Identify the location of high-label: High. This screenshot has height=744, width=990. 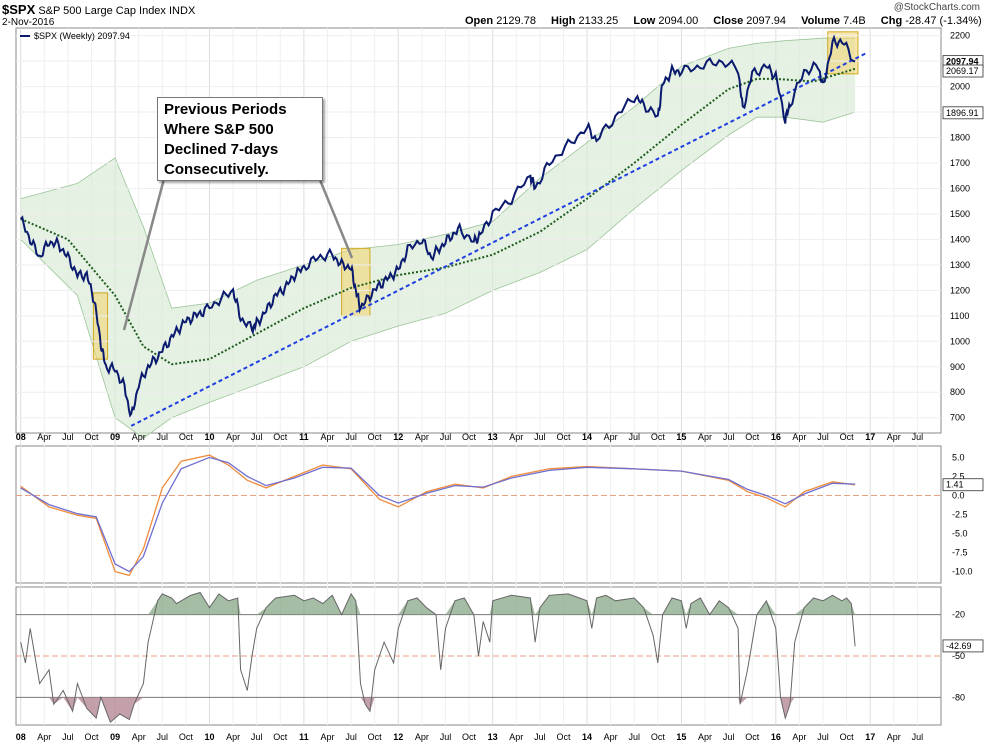
(563, 21).